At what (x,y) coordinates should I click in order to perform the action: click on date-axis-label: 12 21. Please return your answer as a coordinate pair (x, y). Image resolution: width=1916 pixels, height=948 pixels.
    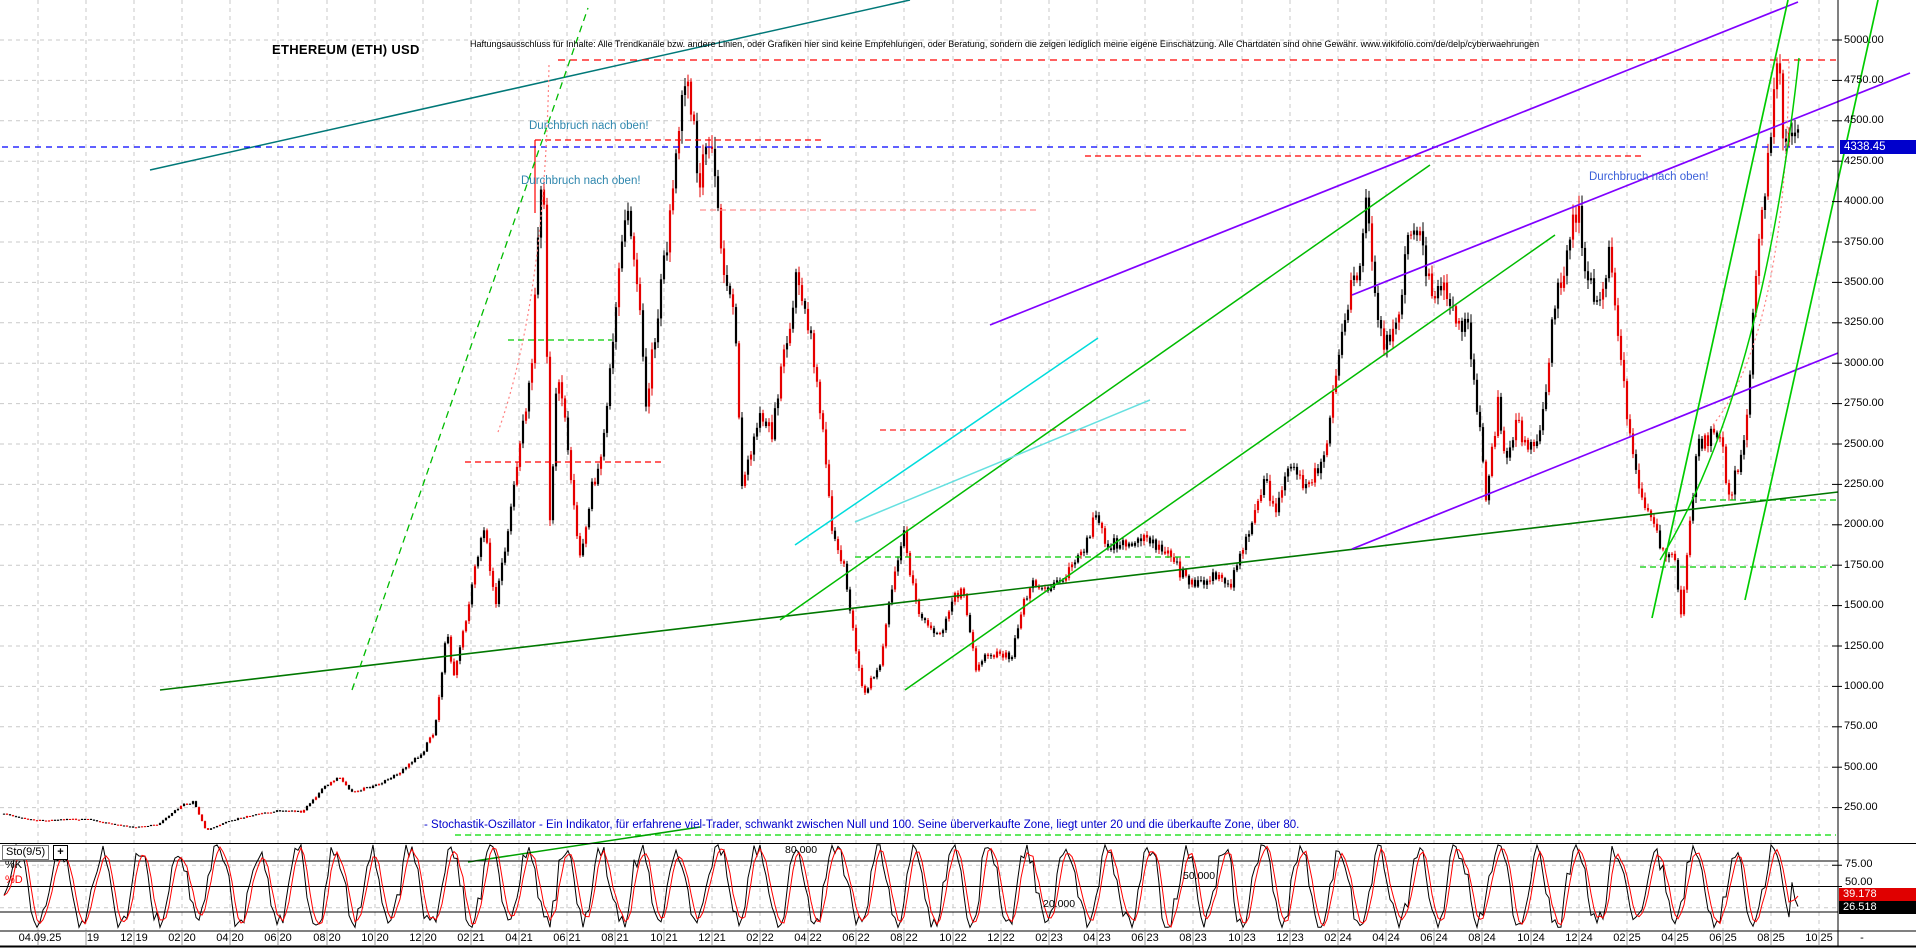
    Looking at the image, I should click on (712, 938).